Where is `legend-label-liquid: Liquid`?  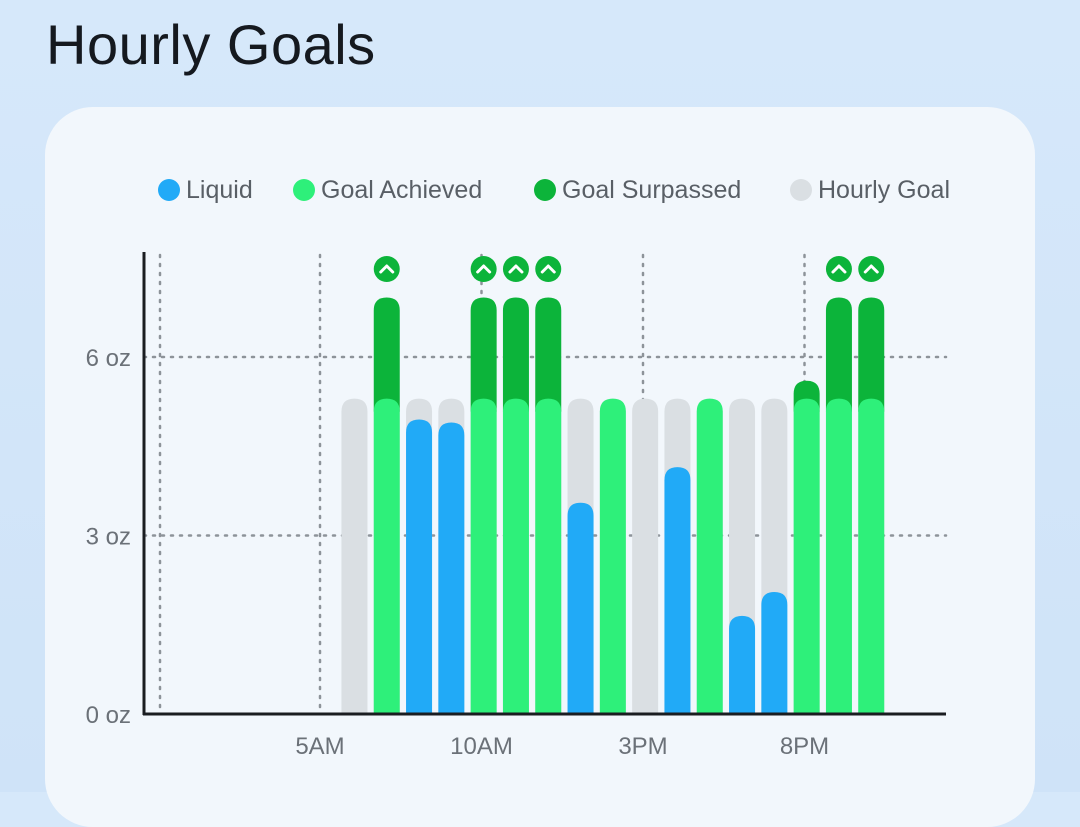
legend-label-liquid: Liquid is located at coordinates (219, 189).